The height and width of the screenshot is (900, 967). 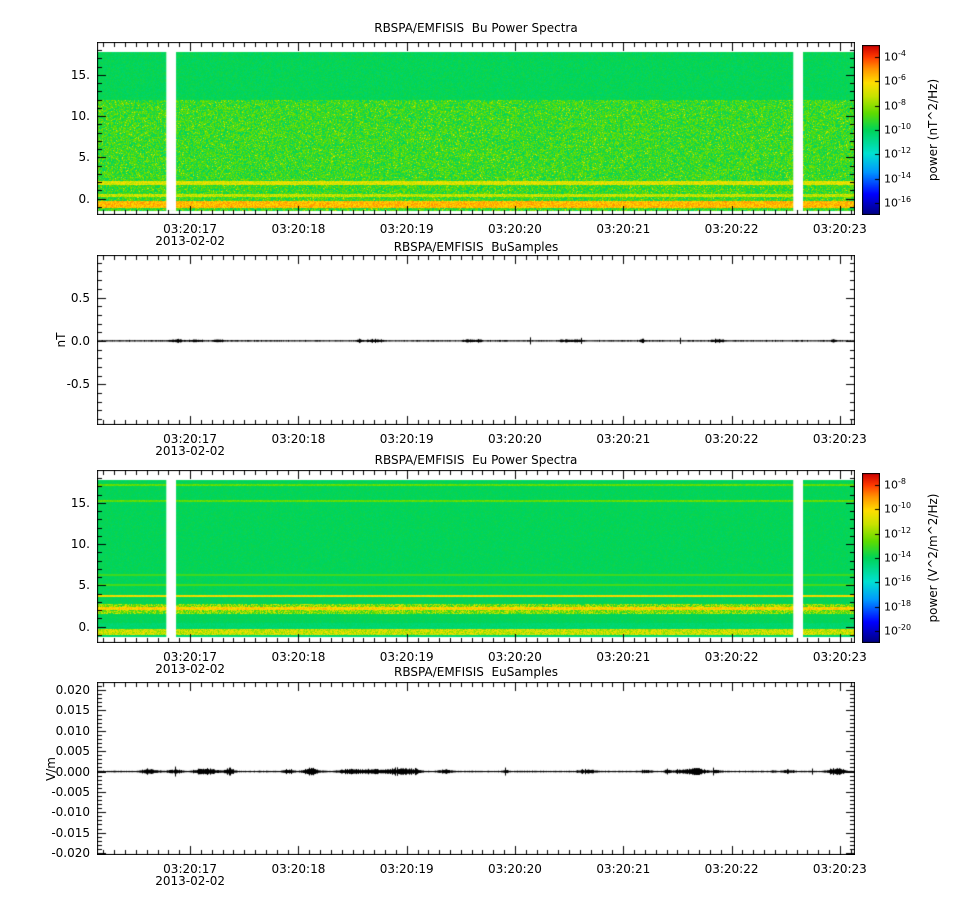 I want to click on y-tick-label: 0.005, so click(x=72, y=751).